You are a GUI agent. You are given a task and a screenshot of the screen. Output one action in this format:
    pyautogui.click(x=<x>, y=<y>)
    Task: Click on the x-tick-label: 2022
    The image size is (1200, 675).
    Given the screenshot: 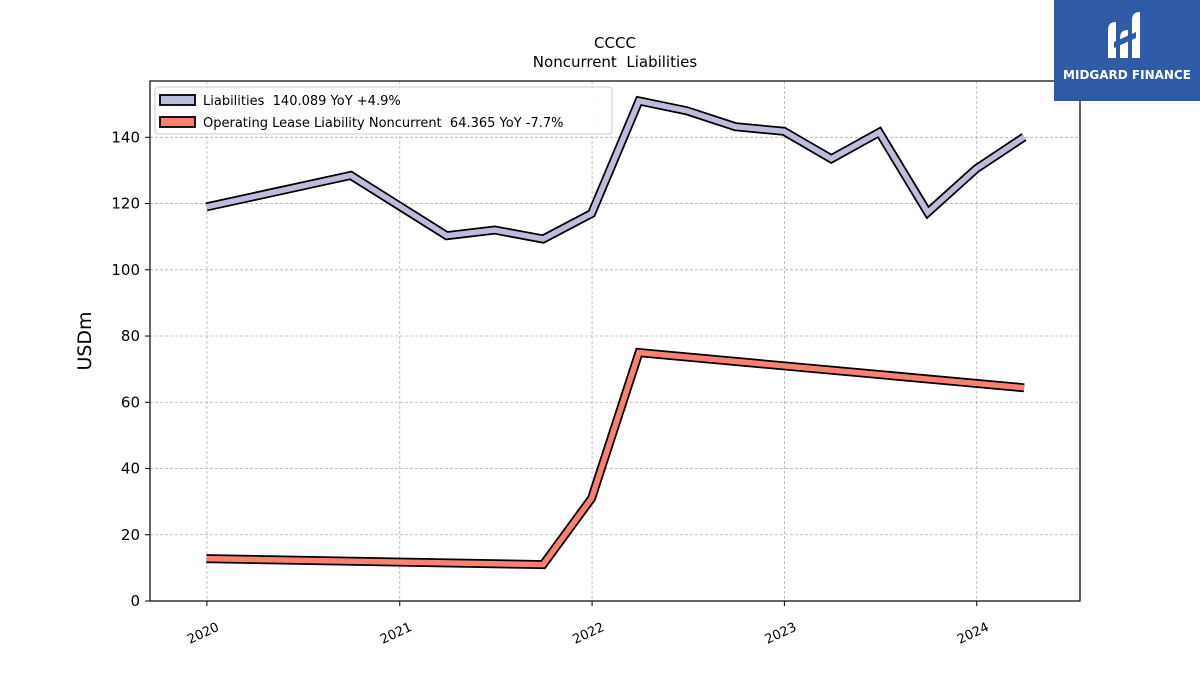 What is the action you would take?
    pyautogui.click(x=588, y=634)
    